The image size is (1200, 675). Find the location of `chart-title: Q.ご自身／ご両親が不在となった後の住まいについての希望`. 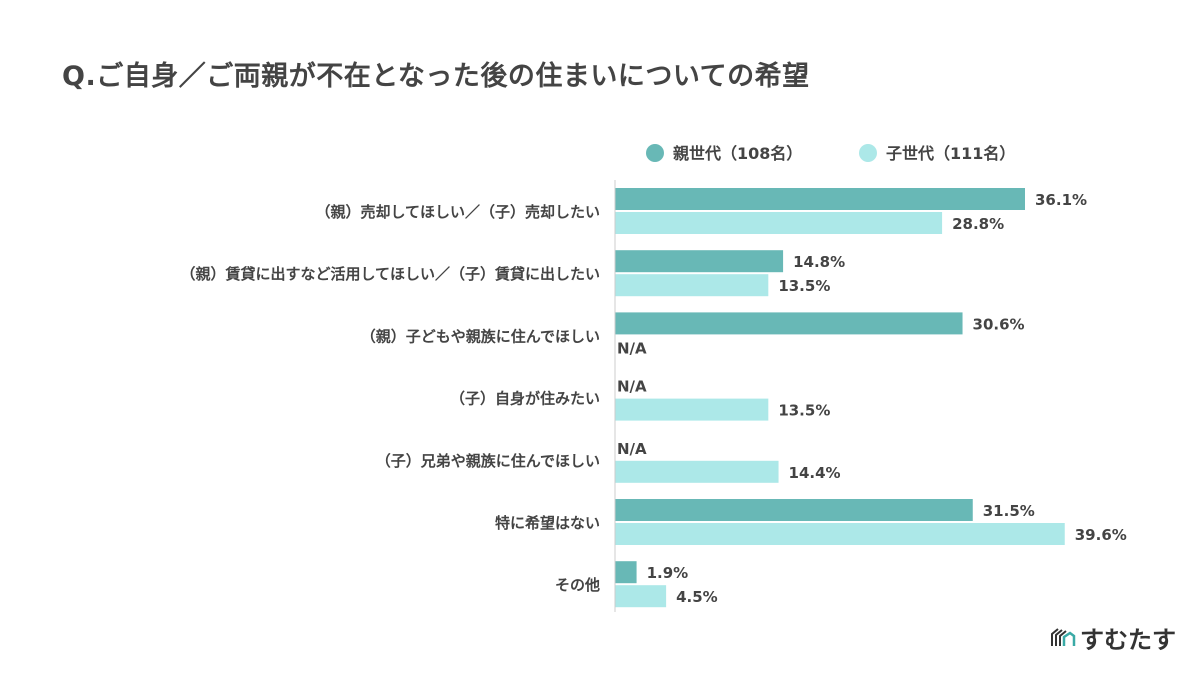

chart-title: Q.ご自身／ご両親が不在となった後の住まいについての希望 is located at coordinates (436, 76).